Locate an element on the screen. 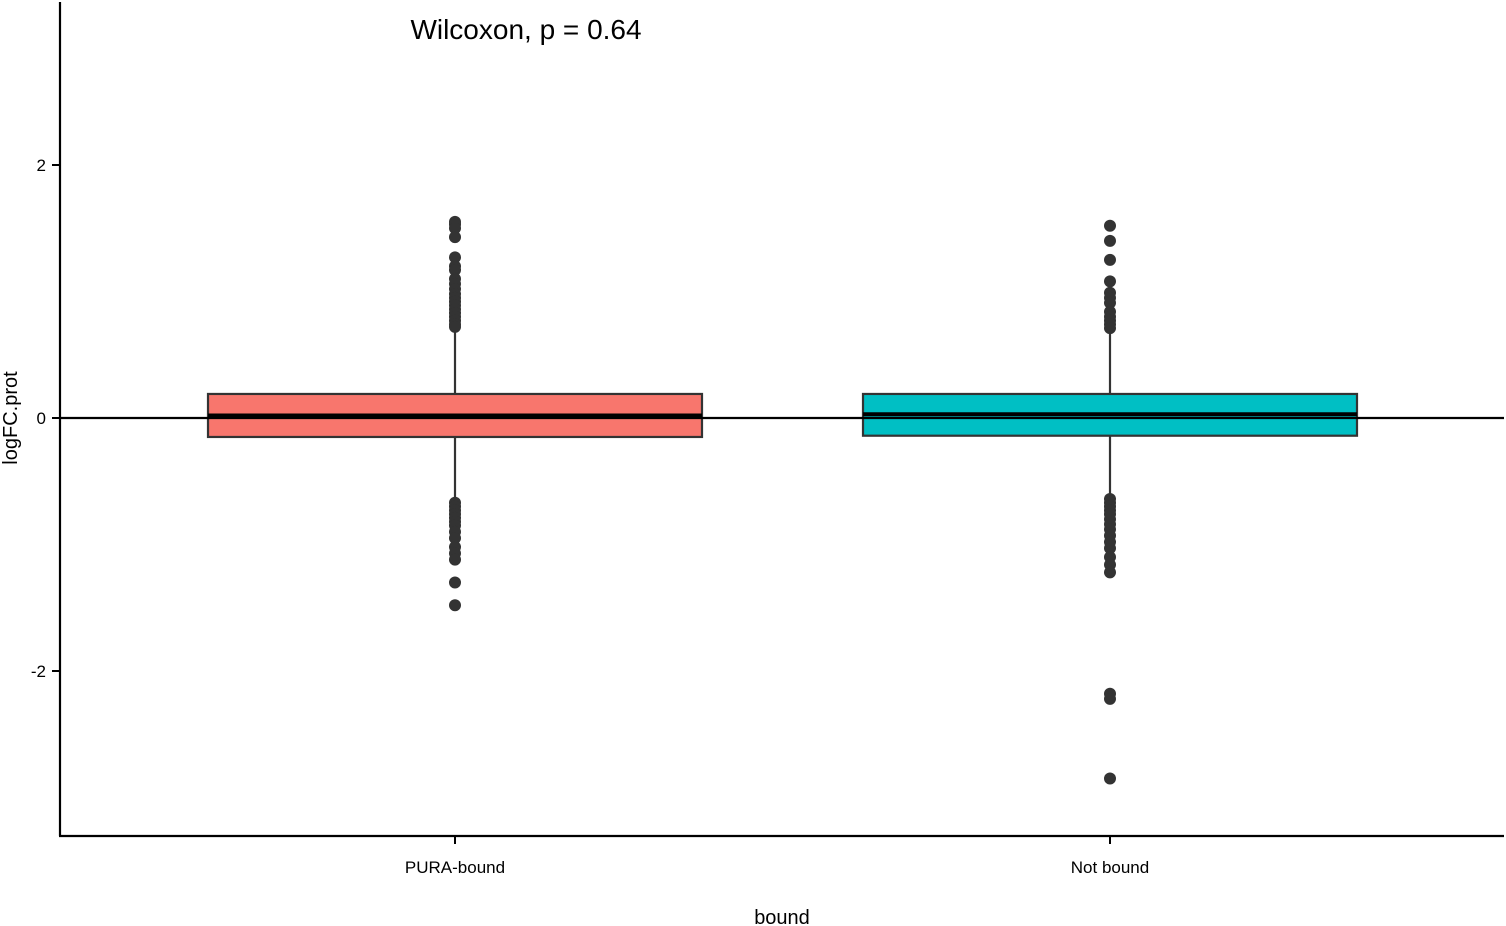  y-tick-label: -2 is located at coordinates (38, 671).